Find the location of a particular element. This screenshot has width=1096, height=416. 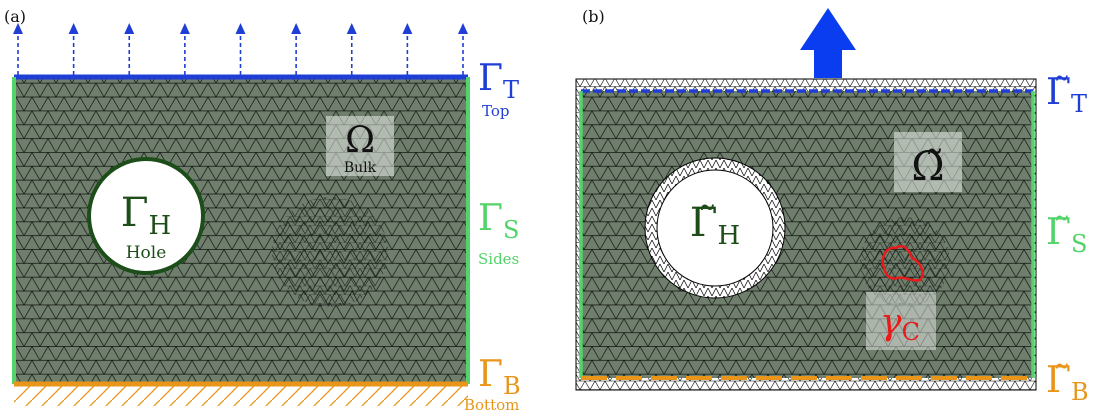

bulk-label-box-a is located at coordinates (360, 146).